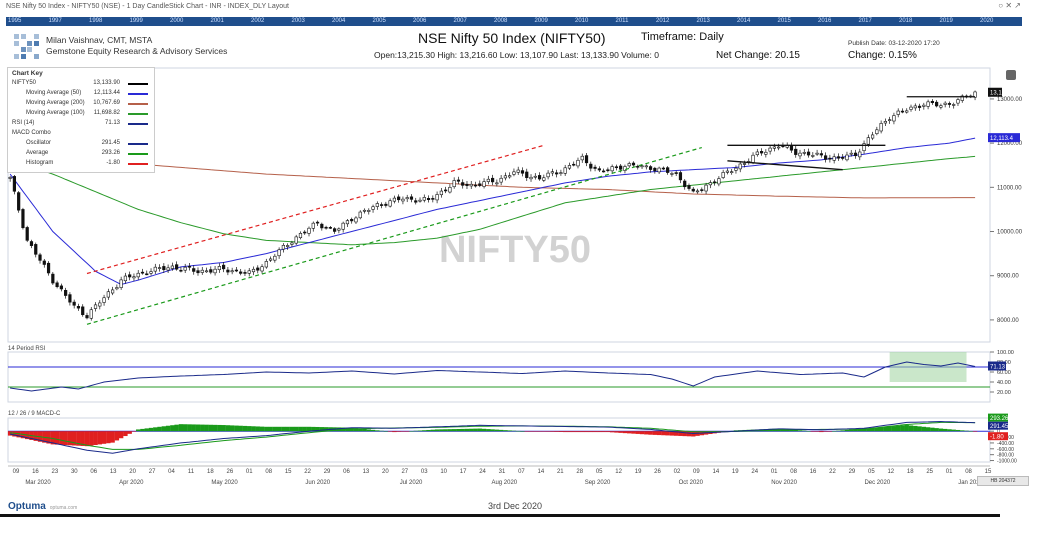  What do you see at coordinates (987, 21) in the screenshot?
I see `year-label: 2020` at bounding box center [987, 21].